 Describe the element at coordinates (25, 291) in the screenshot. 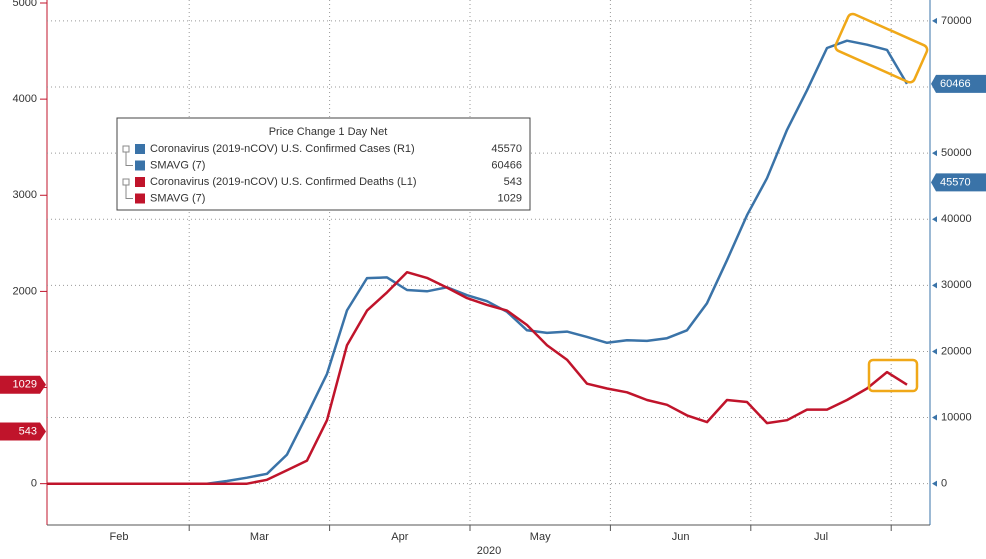

I see `y-tick-label: 2000` at that location.